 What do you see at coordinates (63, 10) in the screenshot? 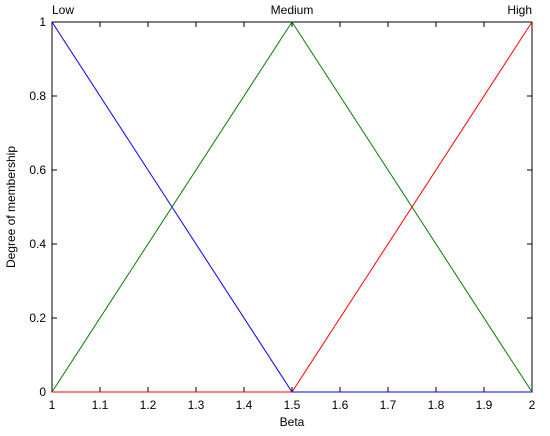
I see `series-label-low: Low` at bounding box center [63, 10].